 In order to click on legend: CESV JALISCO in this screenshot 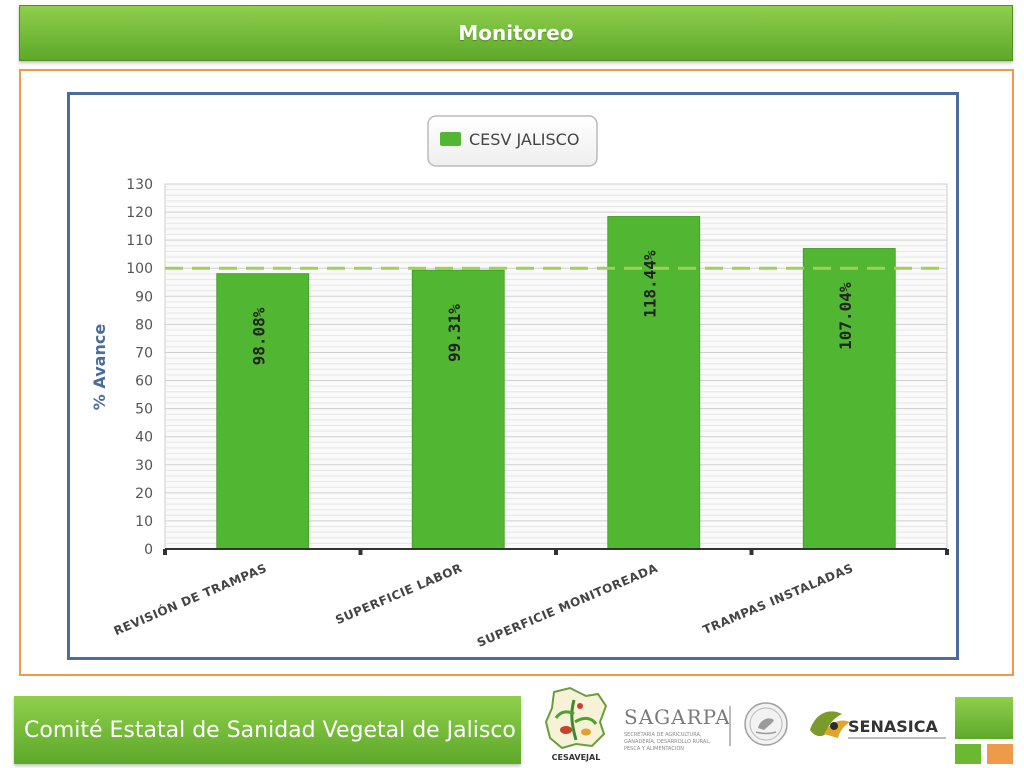, I will do `click(512, 141)`.